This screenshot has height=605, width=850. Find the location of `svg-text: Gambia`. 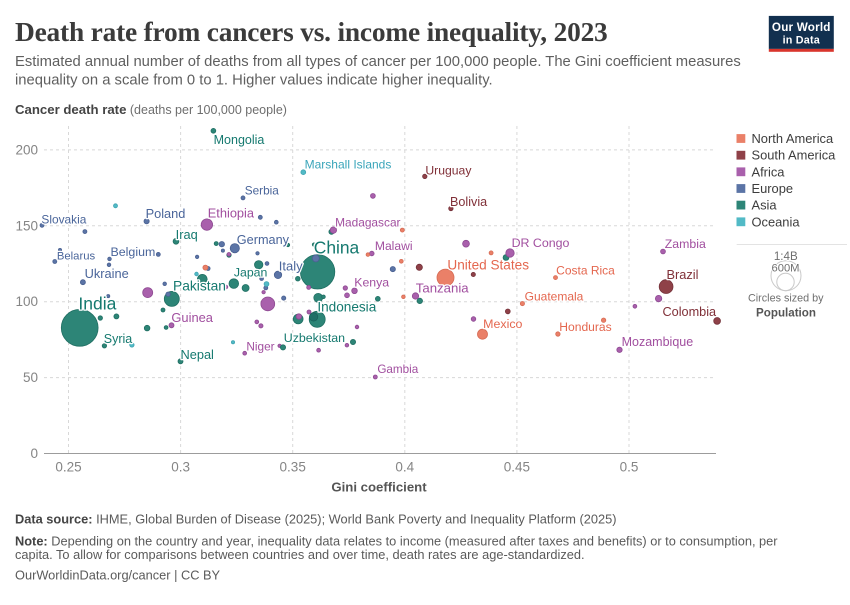

svg-text: Gambia is located at coordinates (397, 369).